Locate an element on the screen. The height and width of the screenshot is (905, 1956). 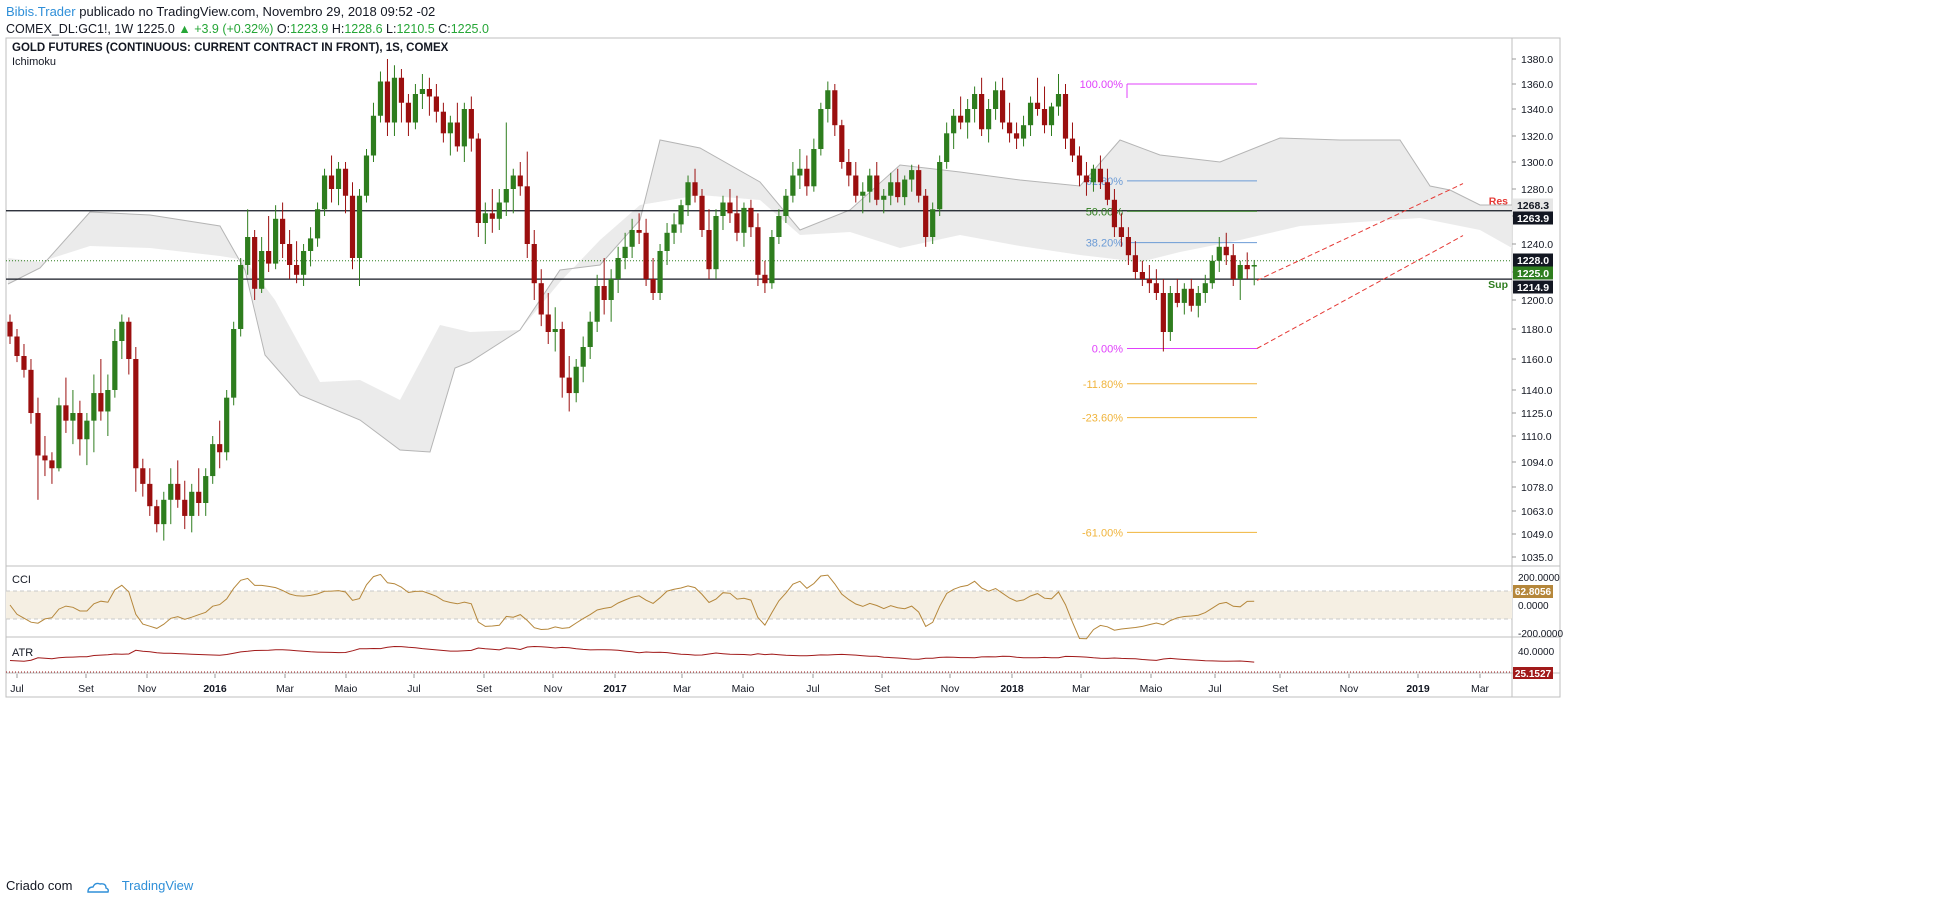
fib-level-label: 100.00% is located at coordinates (1102, 85).